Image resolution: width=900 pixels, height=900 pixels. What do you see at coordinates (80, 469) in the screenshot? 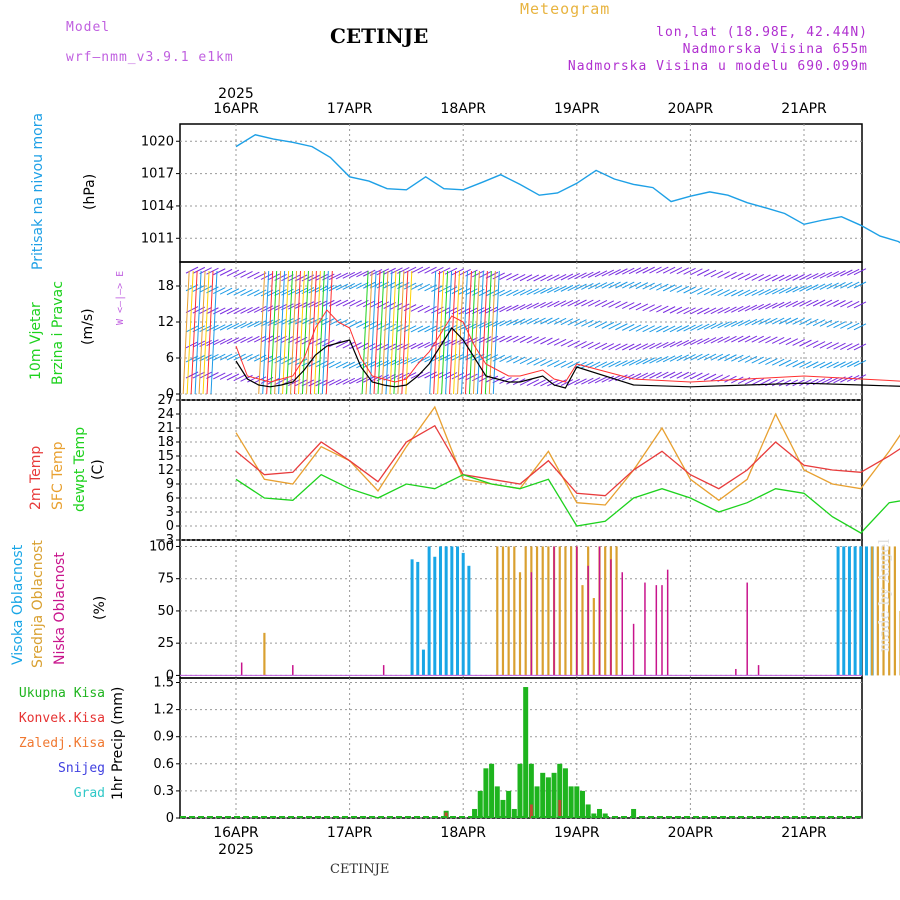
I see `temp-label-3: dewpt Temp` at bounding box center [80, 469].